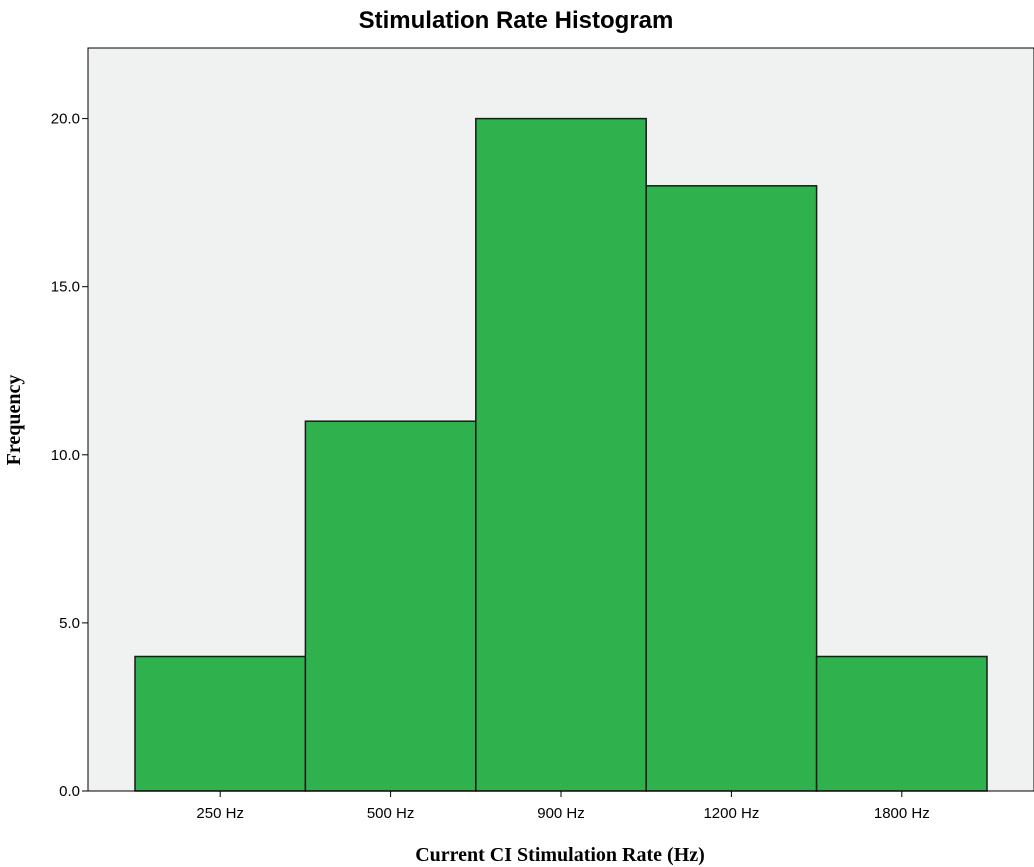  Describe the element at coordinates (731, 488) in the screenshot. I see `bar-1200-hz` at that location.